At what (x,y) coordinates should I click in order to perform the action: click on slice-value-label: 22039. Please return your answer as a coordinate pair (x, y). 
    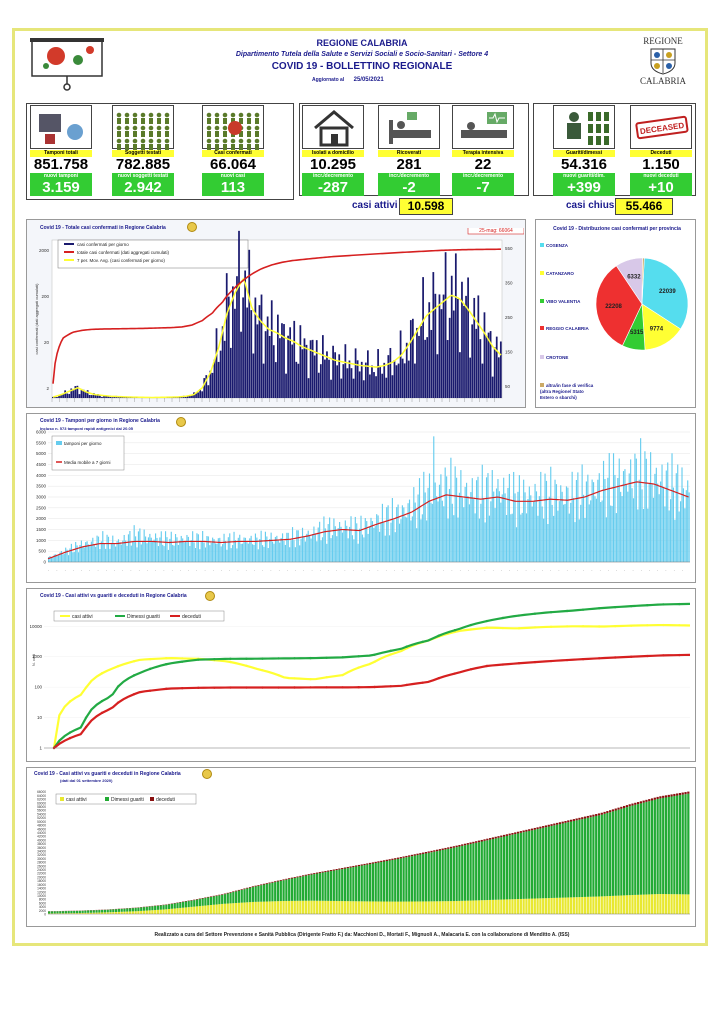
    Looking at the image, I should click on (667, 292).